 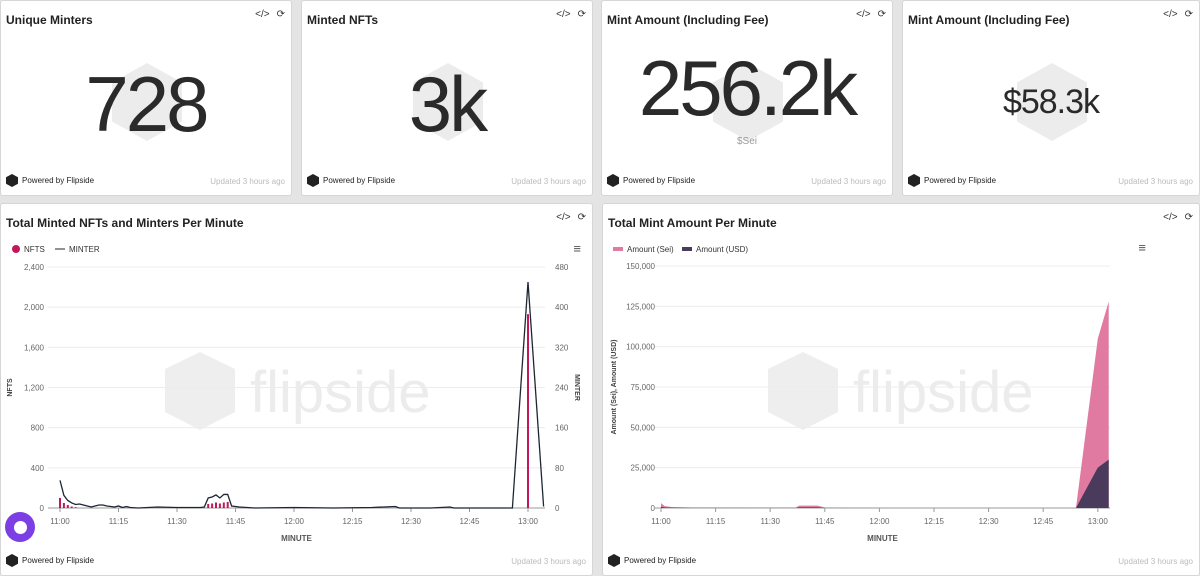 What do you see at coordinates (748, 88) in the screenshot?
I see `stat-value: 256.2k` at bounding box center [748, 88].